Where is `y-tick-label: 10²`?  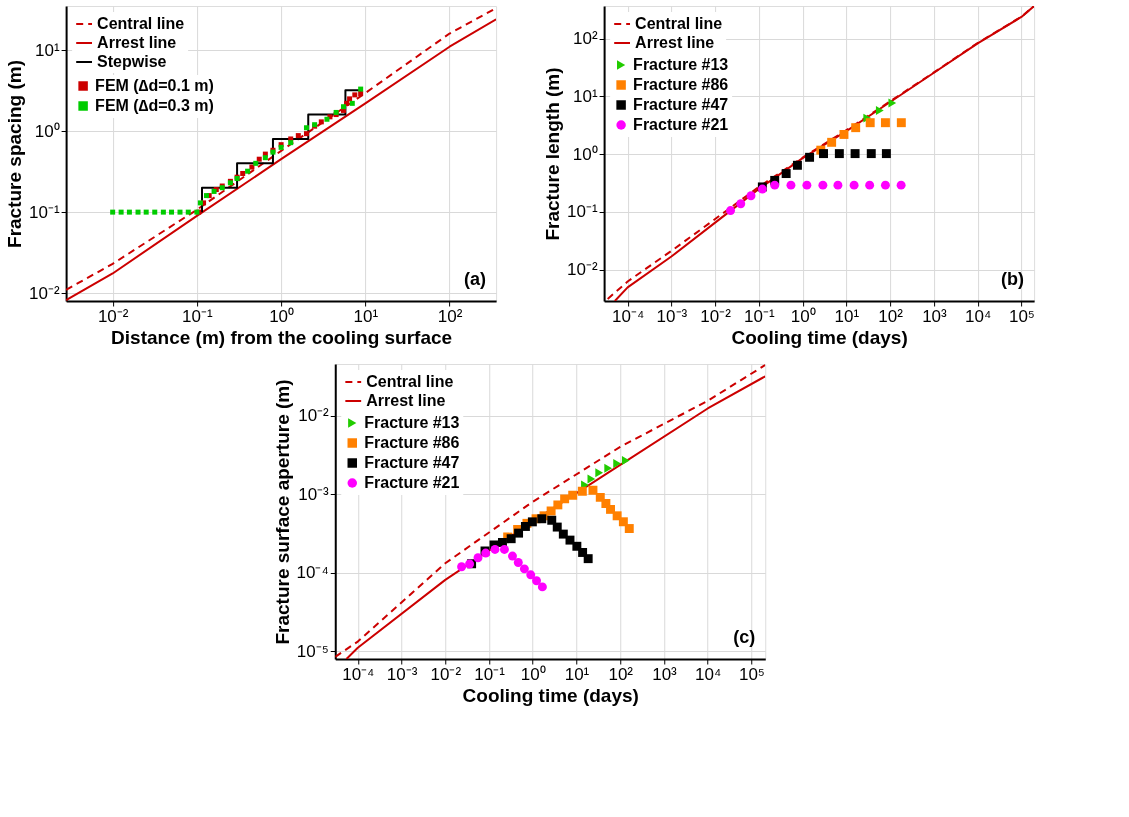
y-tick-label: 10² is located at coordinates (585, 39).